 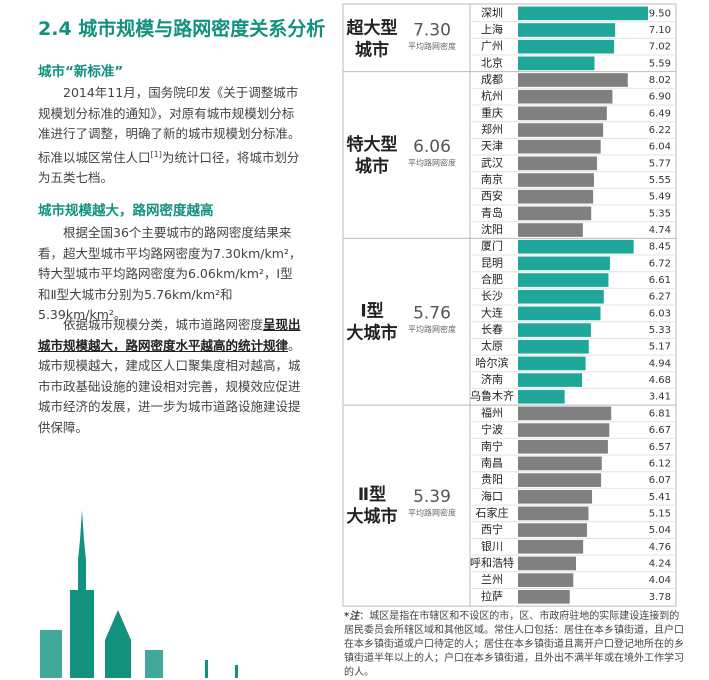 I want to click on group-average: 7.30, so click(x=432, y=30).